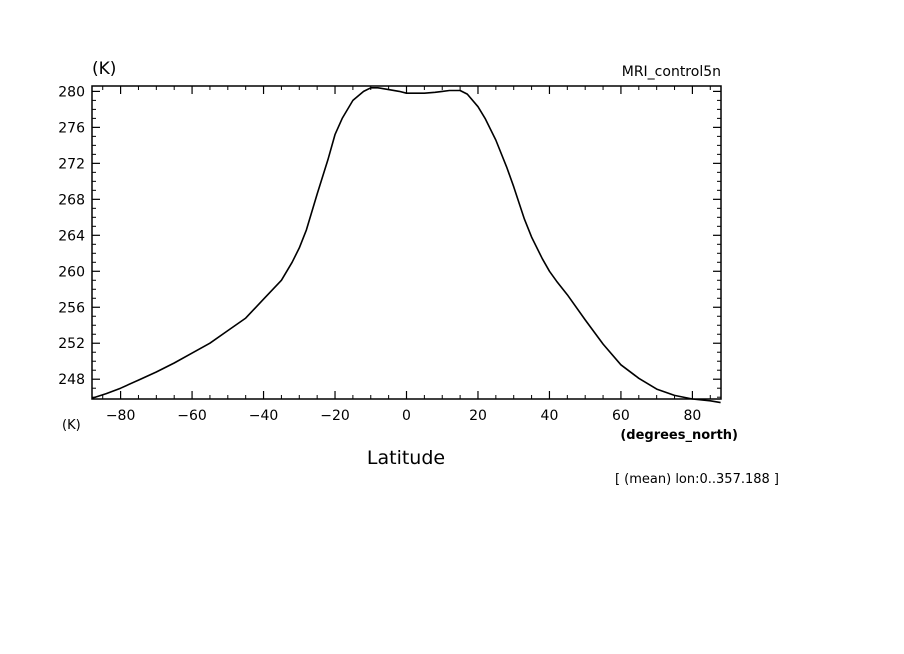 The image size is (904, 654). Describe the element at coordinates (71, 236) in the screenshot. I see `y-tick-label: 264` at that location.